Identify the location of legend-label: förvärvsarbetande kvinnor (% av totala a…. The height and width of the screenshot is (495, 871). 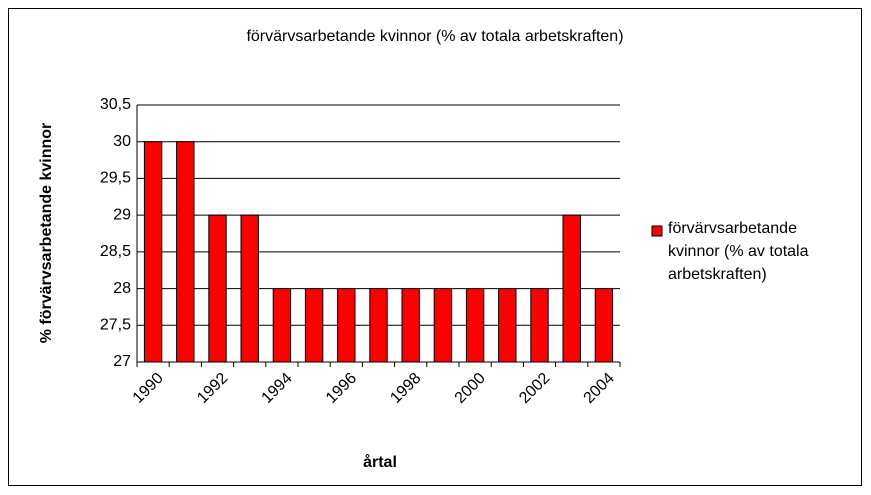
(738, 251).